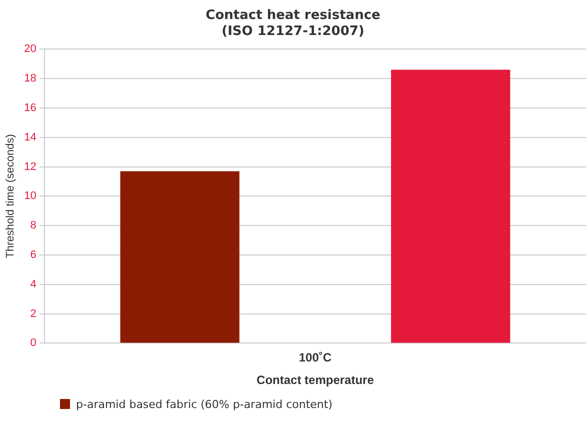 This screenshot has height=426, width=586. What do you see at coordinates (30, 78) in the screenshot?
I see `y-tick-label: 18` at bounding box center [30, 78].